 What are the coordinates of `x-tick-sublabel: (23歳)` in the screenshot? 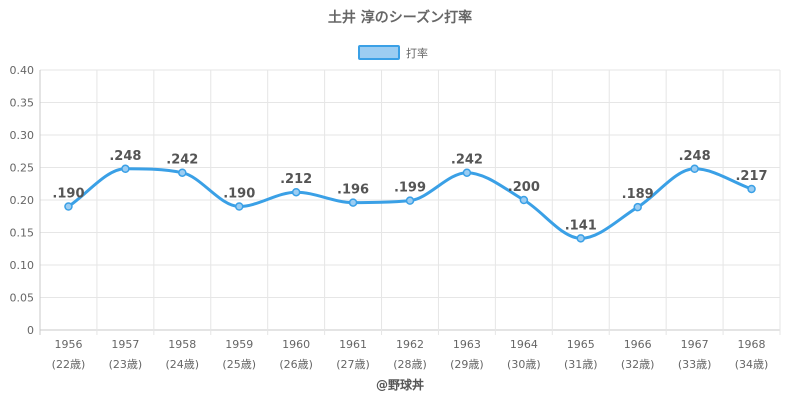 It's located at (126, 364).